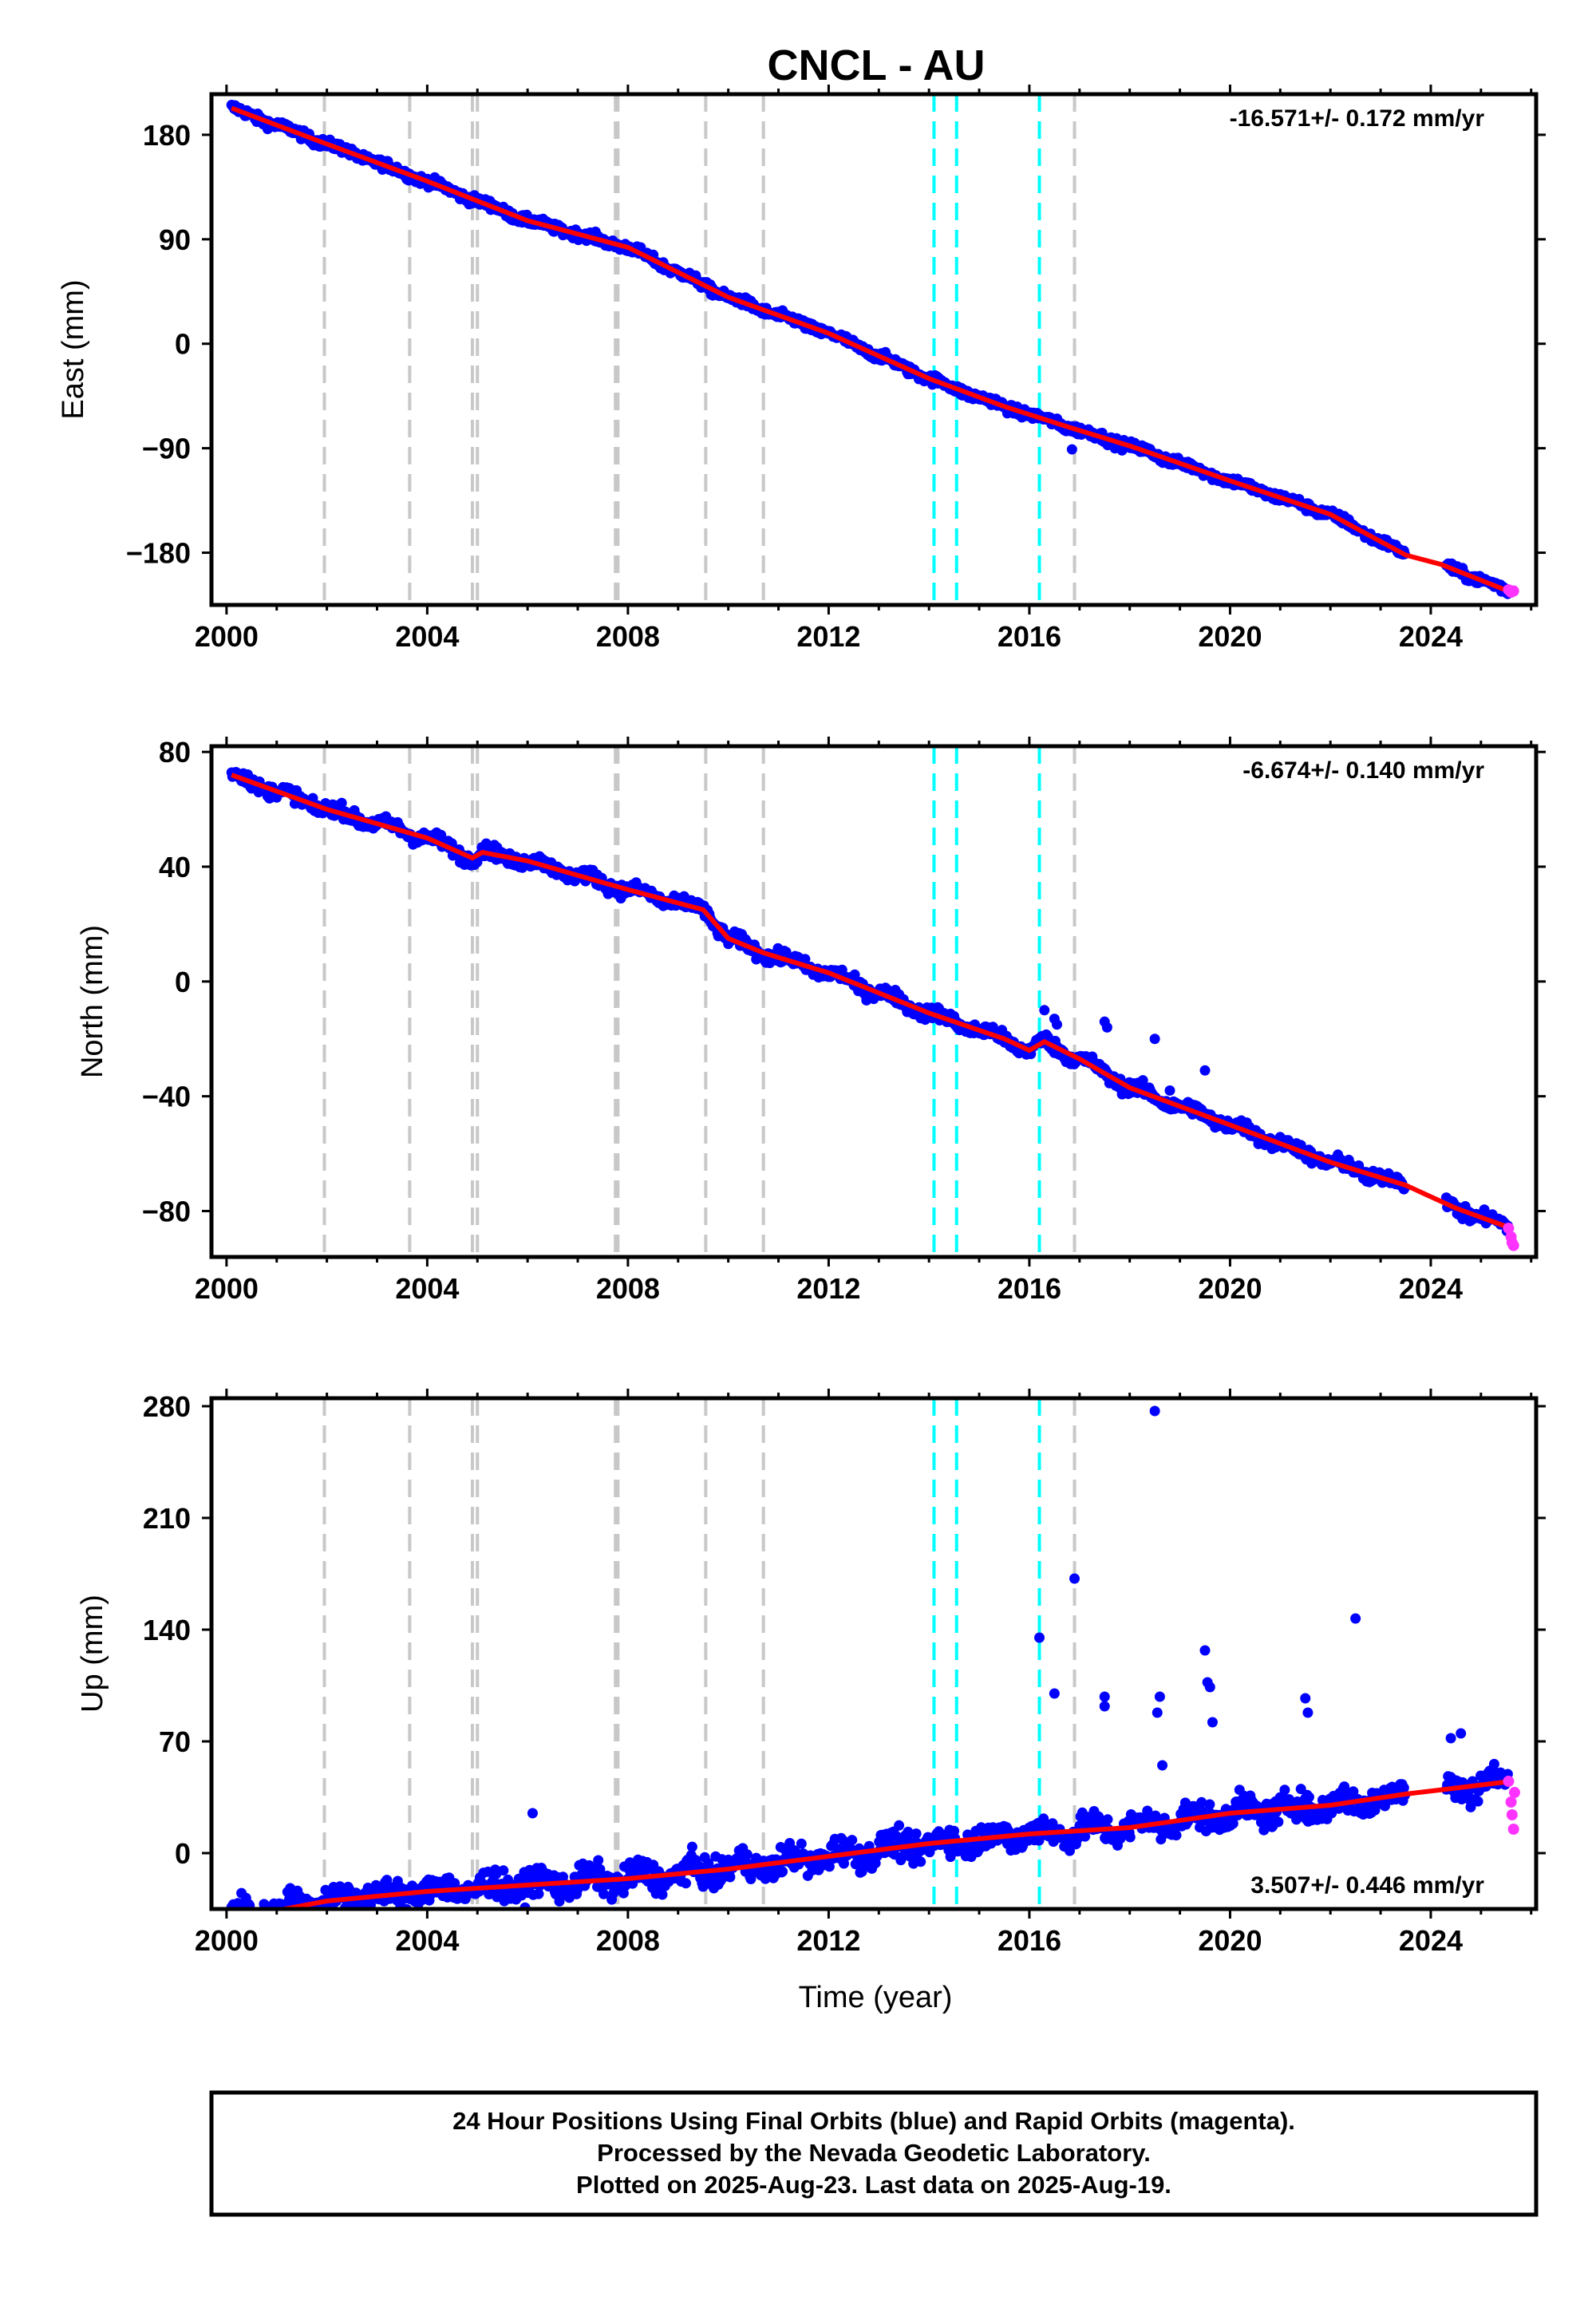 This screenshot has height=2316, width=1596. Describe the element at coordinates (1357, 118) in the screenshot. I see `velocity-rate-label: -16.571+/- 0.172 mm/yr` at that location.